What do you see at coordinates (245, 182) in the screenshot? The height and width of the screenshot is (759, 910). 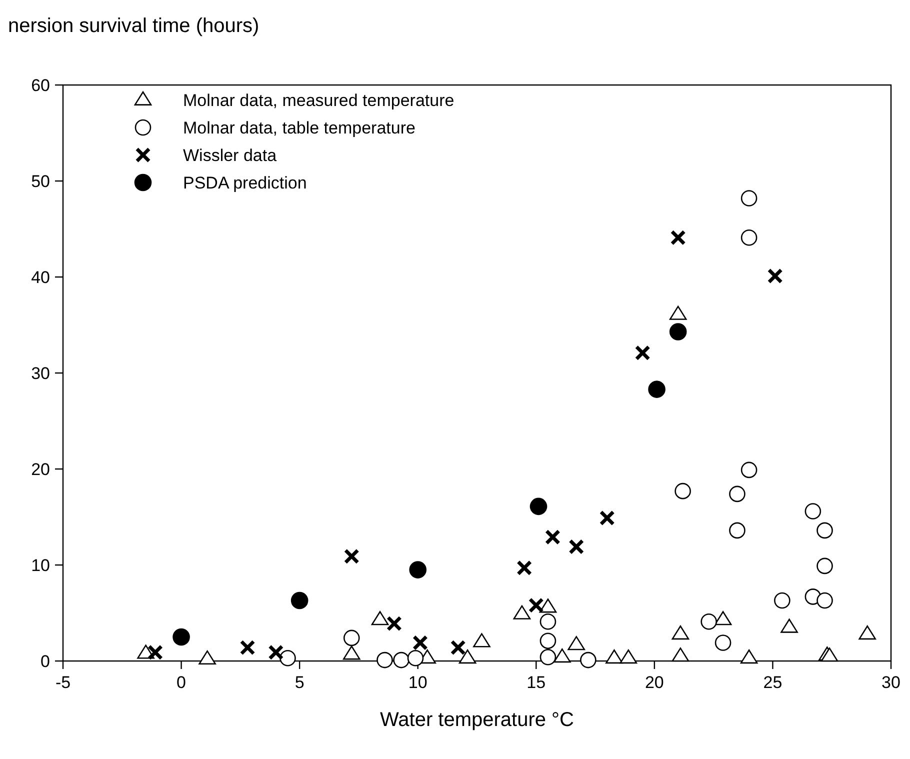 I see `legend-label: PSDA prediction` at bounding box center [245, 182].